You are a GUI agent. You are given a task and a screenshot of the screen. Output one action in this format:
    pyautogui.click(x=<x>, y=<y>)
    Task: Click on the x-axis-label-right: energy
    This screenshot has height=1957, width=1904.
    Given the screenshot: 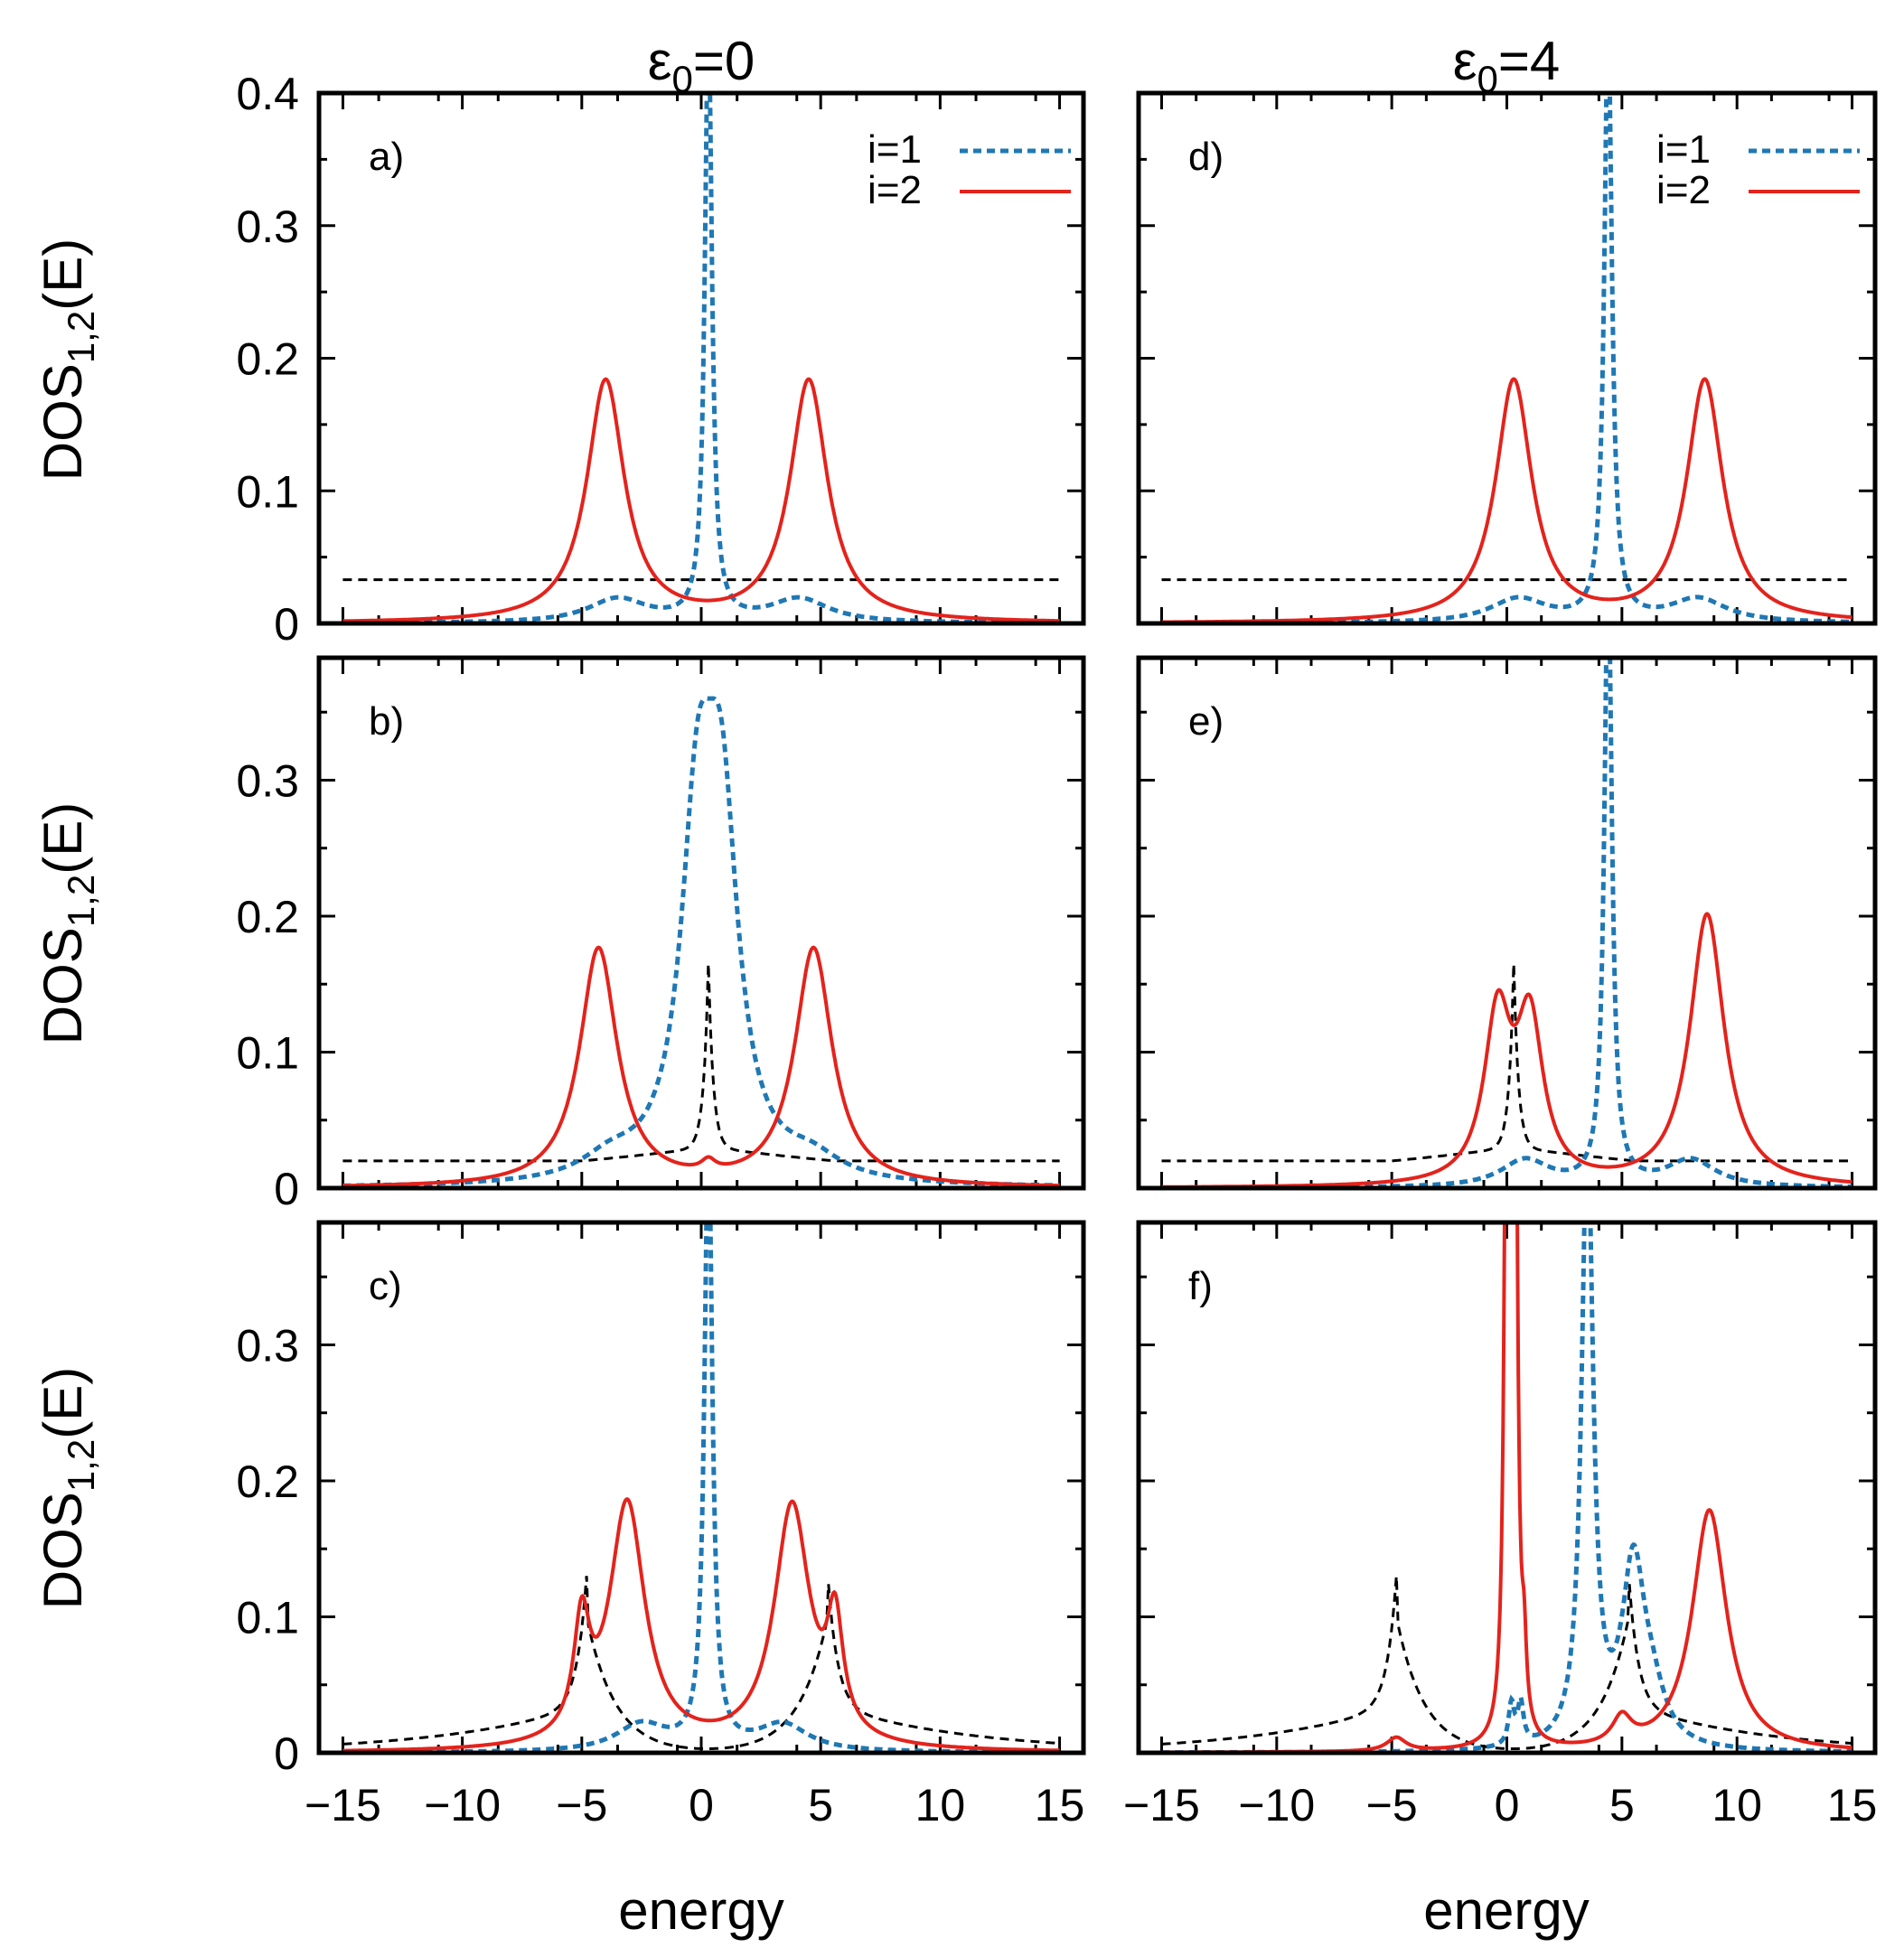 What is the action you would take?
    pyautogui.click(x=1506, y=1910)
    